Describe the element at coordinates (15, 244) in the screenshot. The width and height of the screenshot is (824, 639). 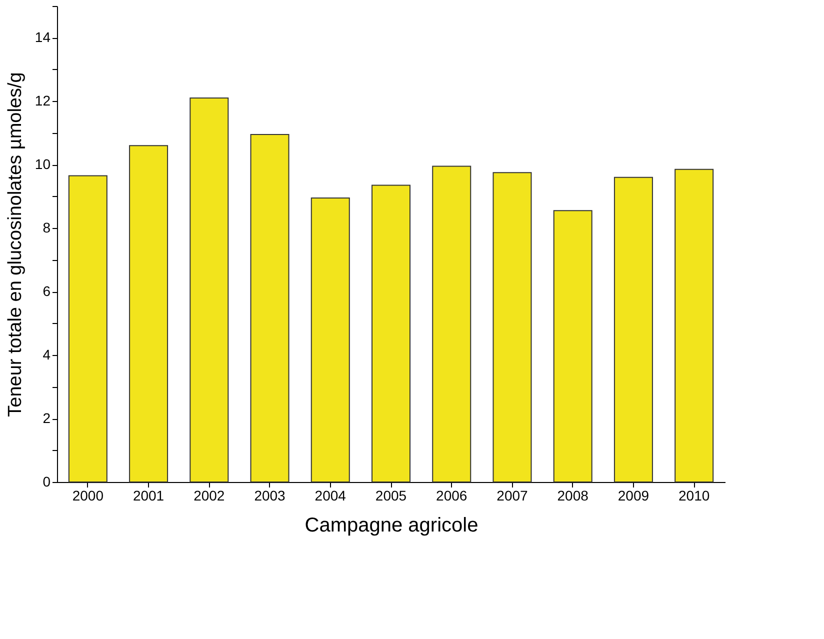
I see `y-axis-title: Teneur totale en glucosinolates µmoles/g` at that location.